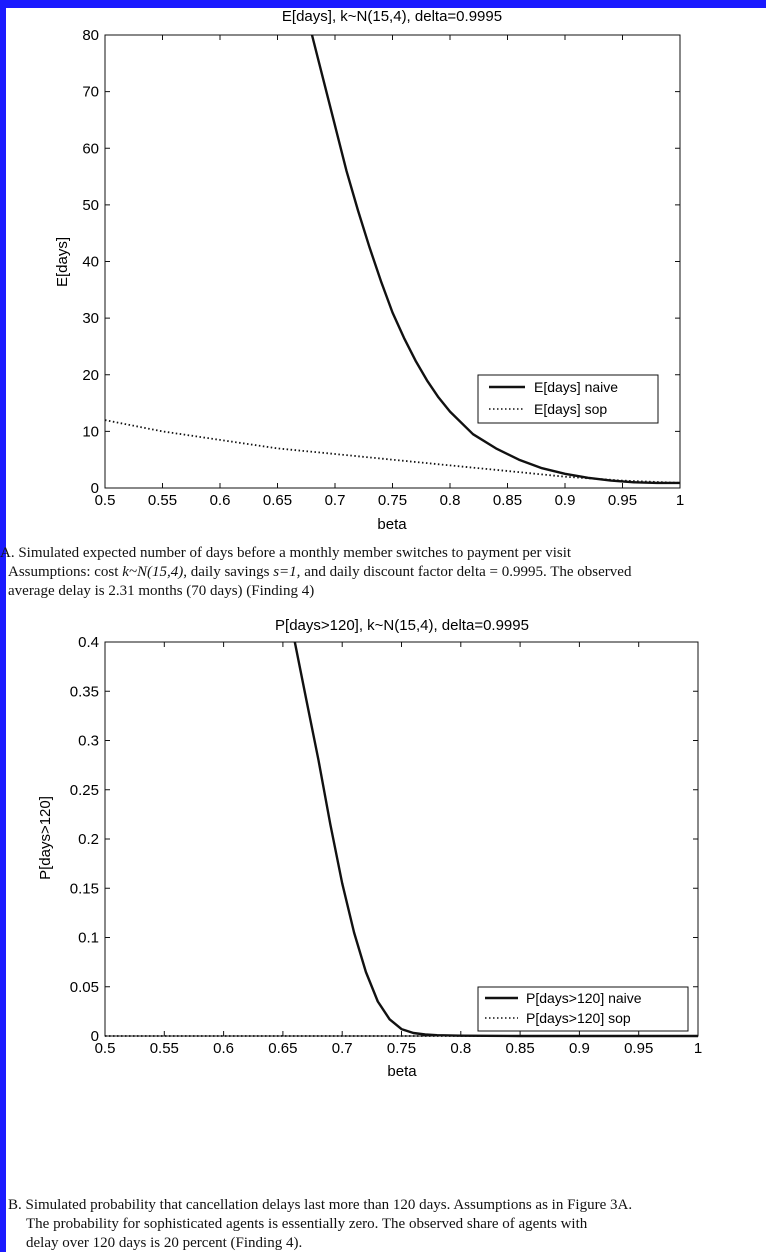 This screenshot has width=766, height=1253. What do you see at coordinates (88, 839) in the screenshot?
I see `y-tick-label: 0.2` at bounding box center [88, 839].